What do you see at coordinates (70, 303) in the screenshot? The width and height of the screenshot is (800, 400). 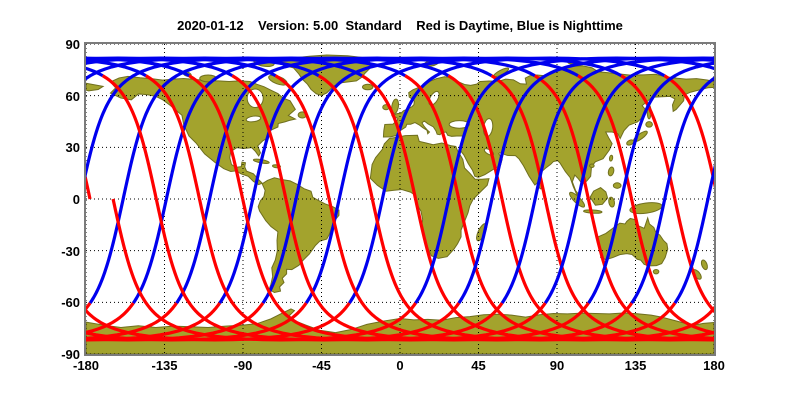 I see `y-tick-label--60: -60` at bounding box center [70, 303].